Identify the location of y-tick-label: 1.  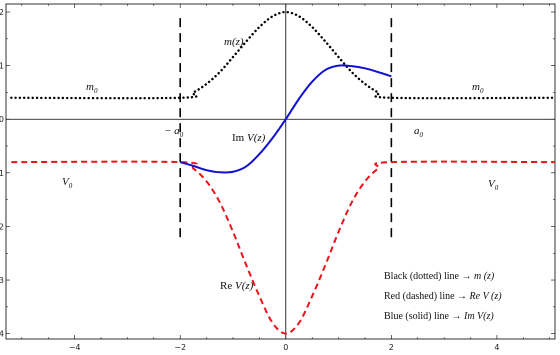
(2, 66).